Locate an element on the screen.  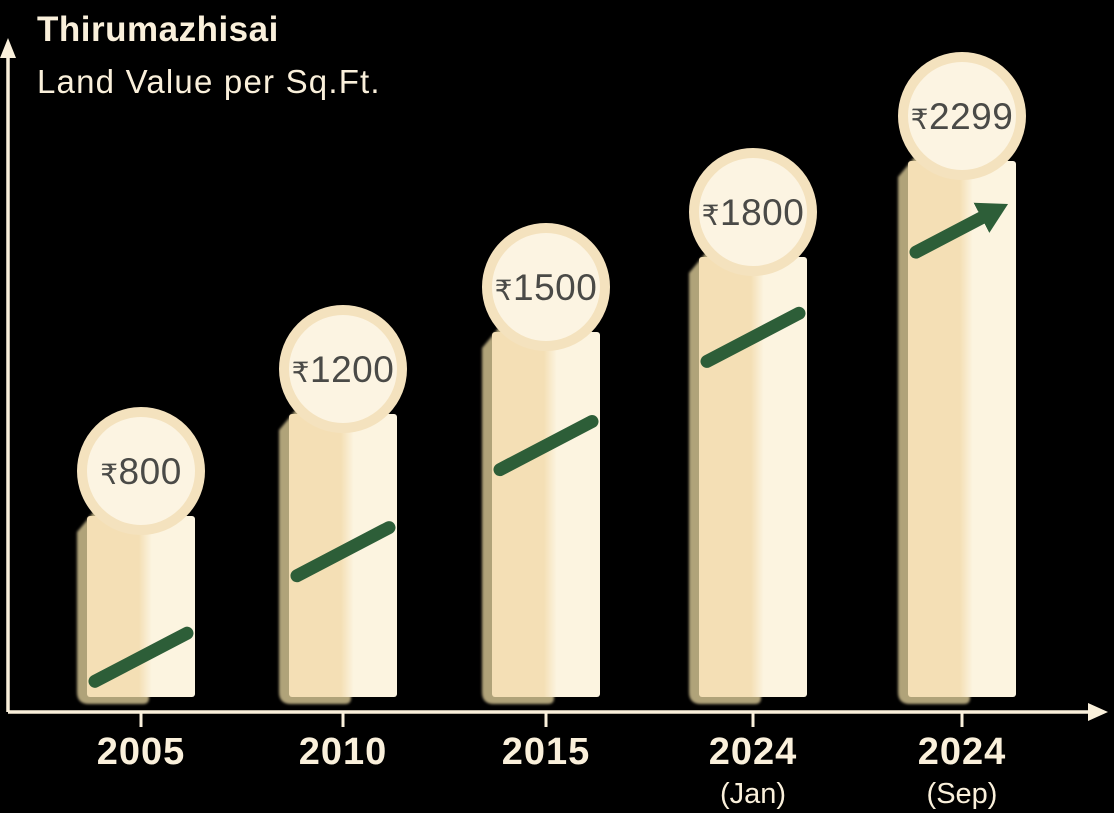
trend-segment-with-arrow is located at coordinates (959, 230).